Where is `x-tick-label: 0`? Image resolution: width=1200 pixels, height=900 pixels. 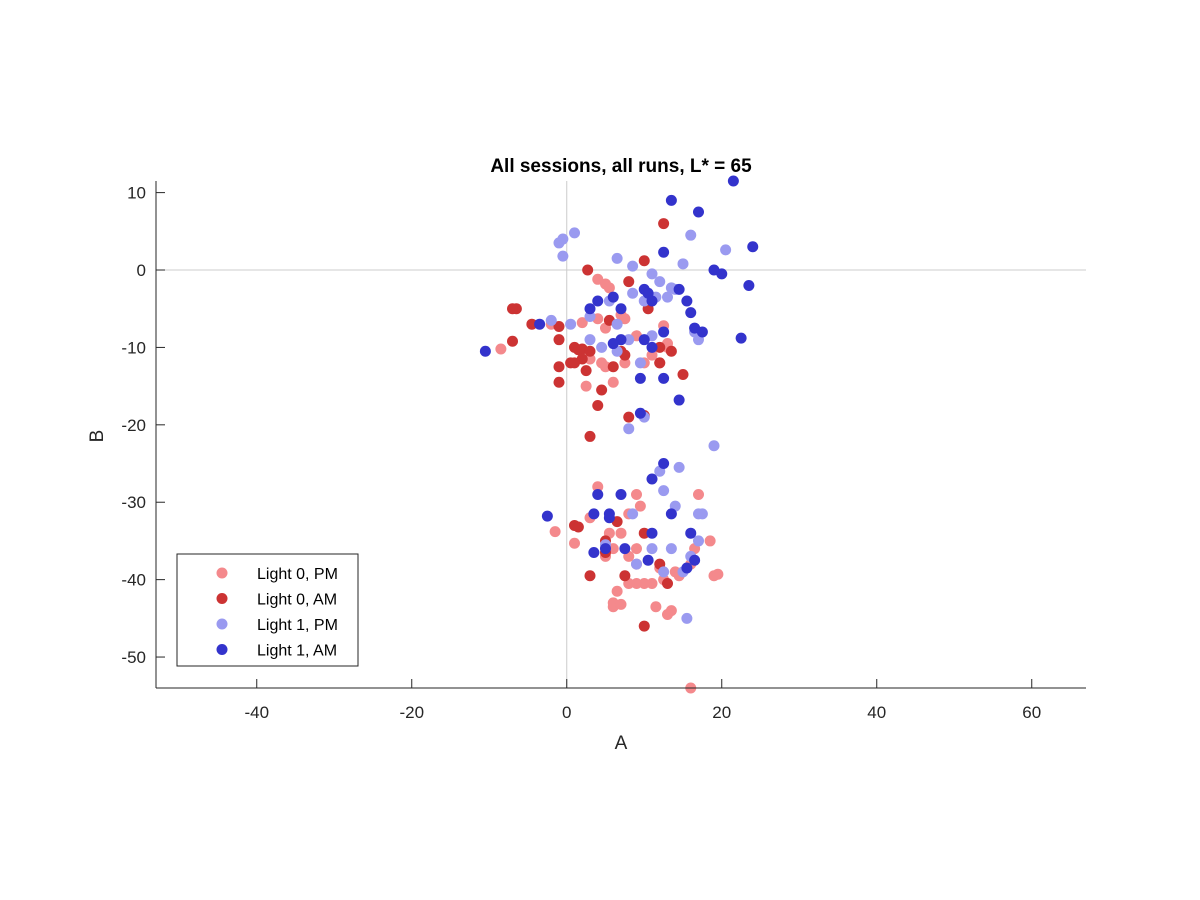 x-tick-label: 0 is located at coordinates (566, 712).